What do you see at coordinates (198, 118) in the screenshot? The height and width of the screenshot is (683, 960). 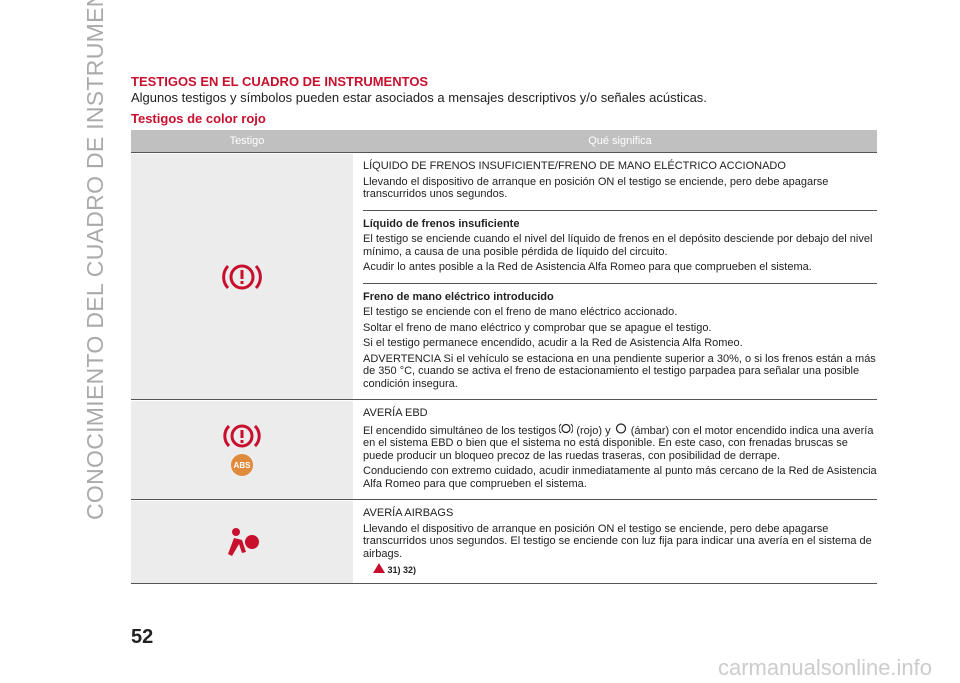 I see `subtitle: Testigos de color rojo` at bounding box center [198, 118].